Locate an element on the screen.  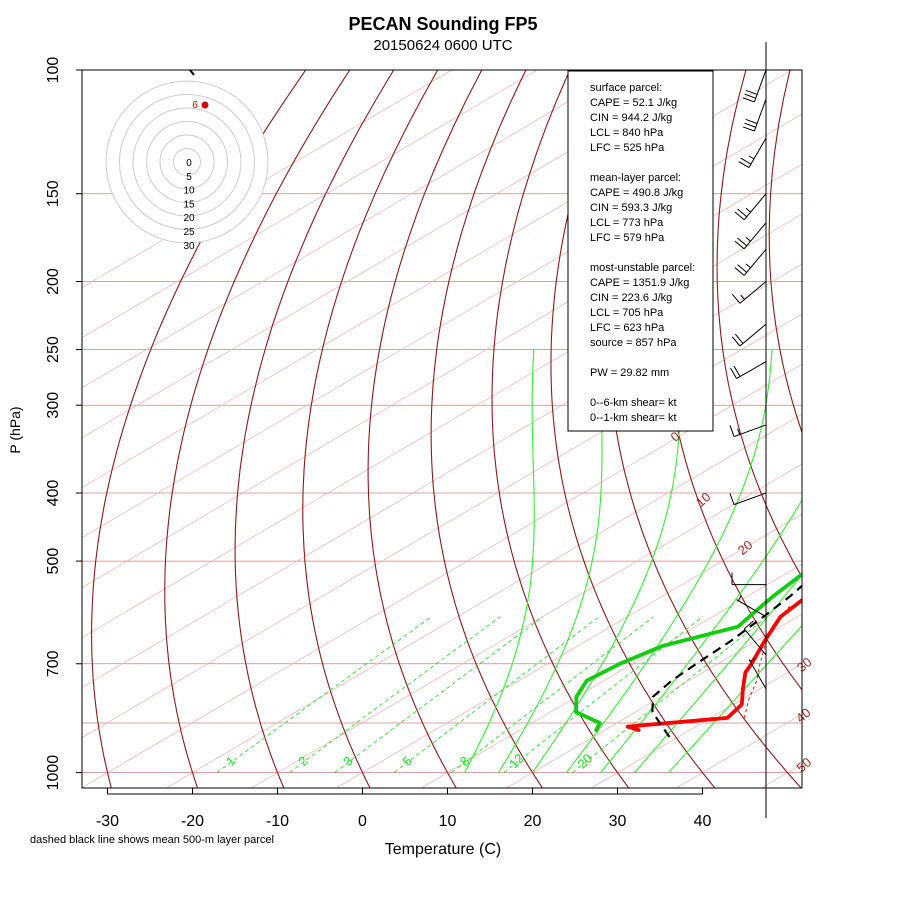
y-tick-label: 150 is located at coordinates (53, 193).